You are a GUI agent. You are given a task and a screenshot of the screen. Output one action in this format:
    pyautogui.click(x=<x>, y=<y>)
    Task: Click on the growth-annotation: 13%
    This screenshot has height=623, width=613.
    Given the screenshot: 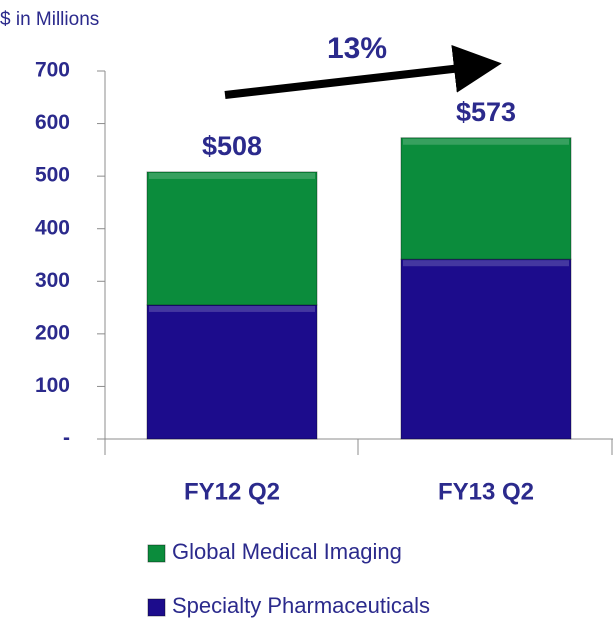 What is the action you would take?
    pyautogui.click(x=357, y=48)
    